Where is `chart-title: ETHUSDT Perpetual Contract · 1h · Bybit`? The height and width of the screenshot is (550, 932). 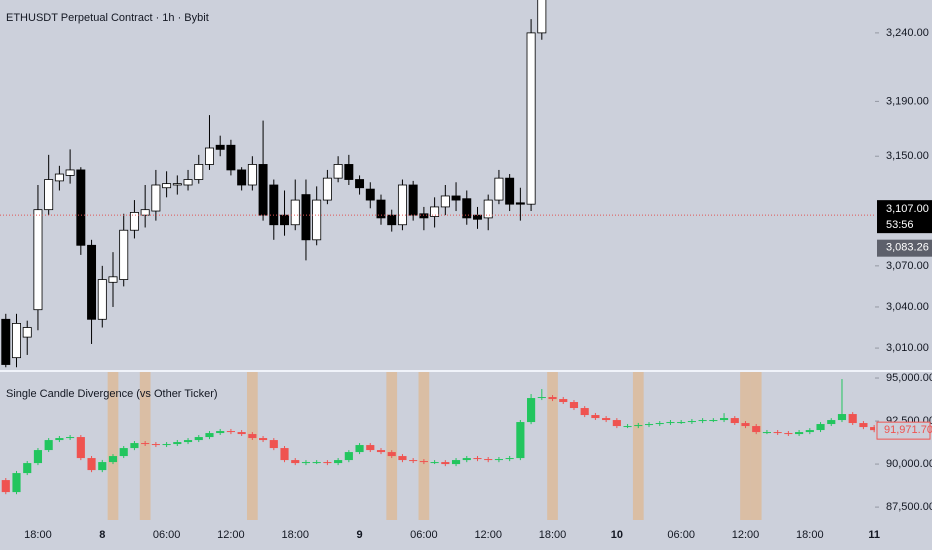 chart-title: ETHUSDT Perpetual Contract · 1h · Bybit is located at coordinates (107, 18).